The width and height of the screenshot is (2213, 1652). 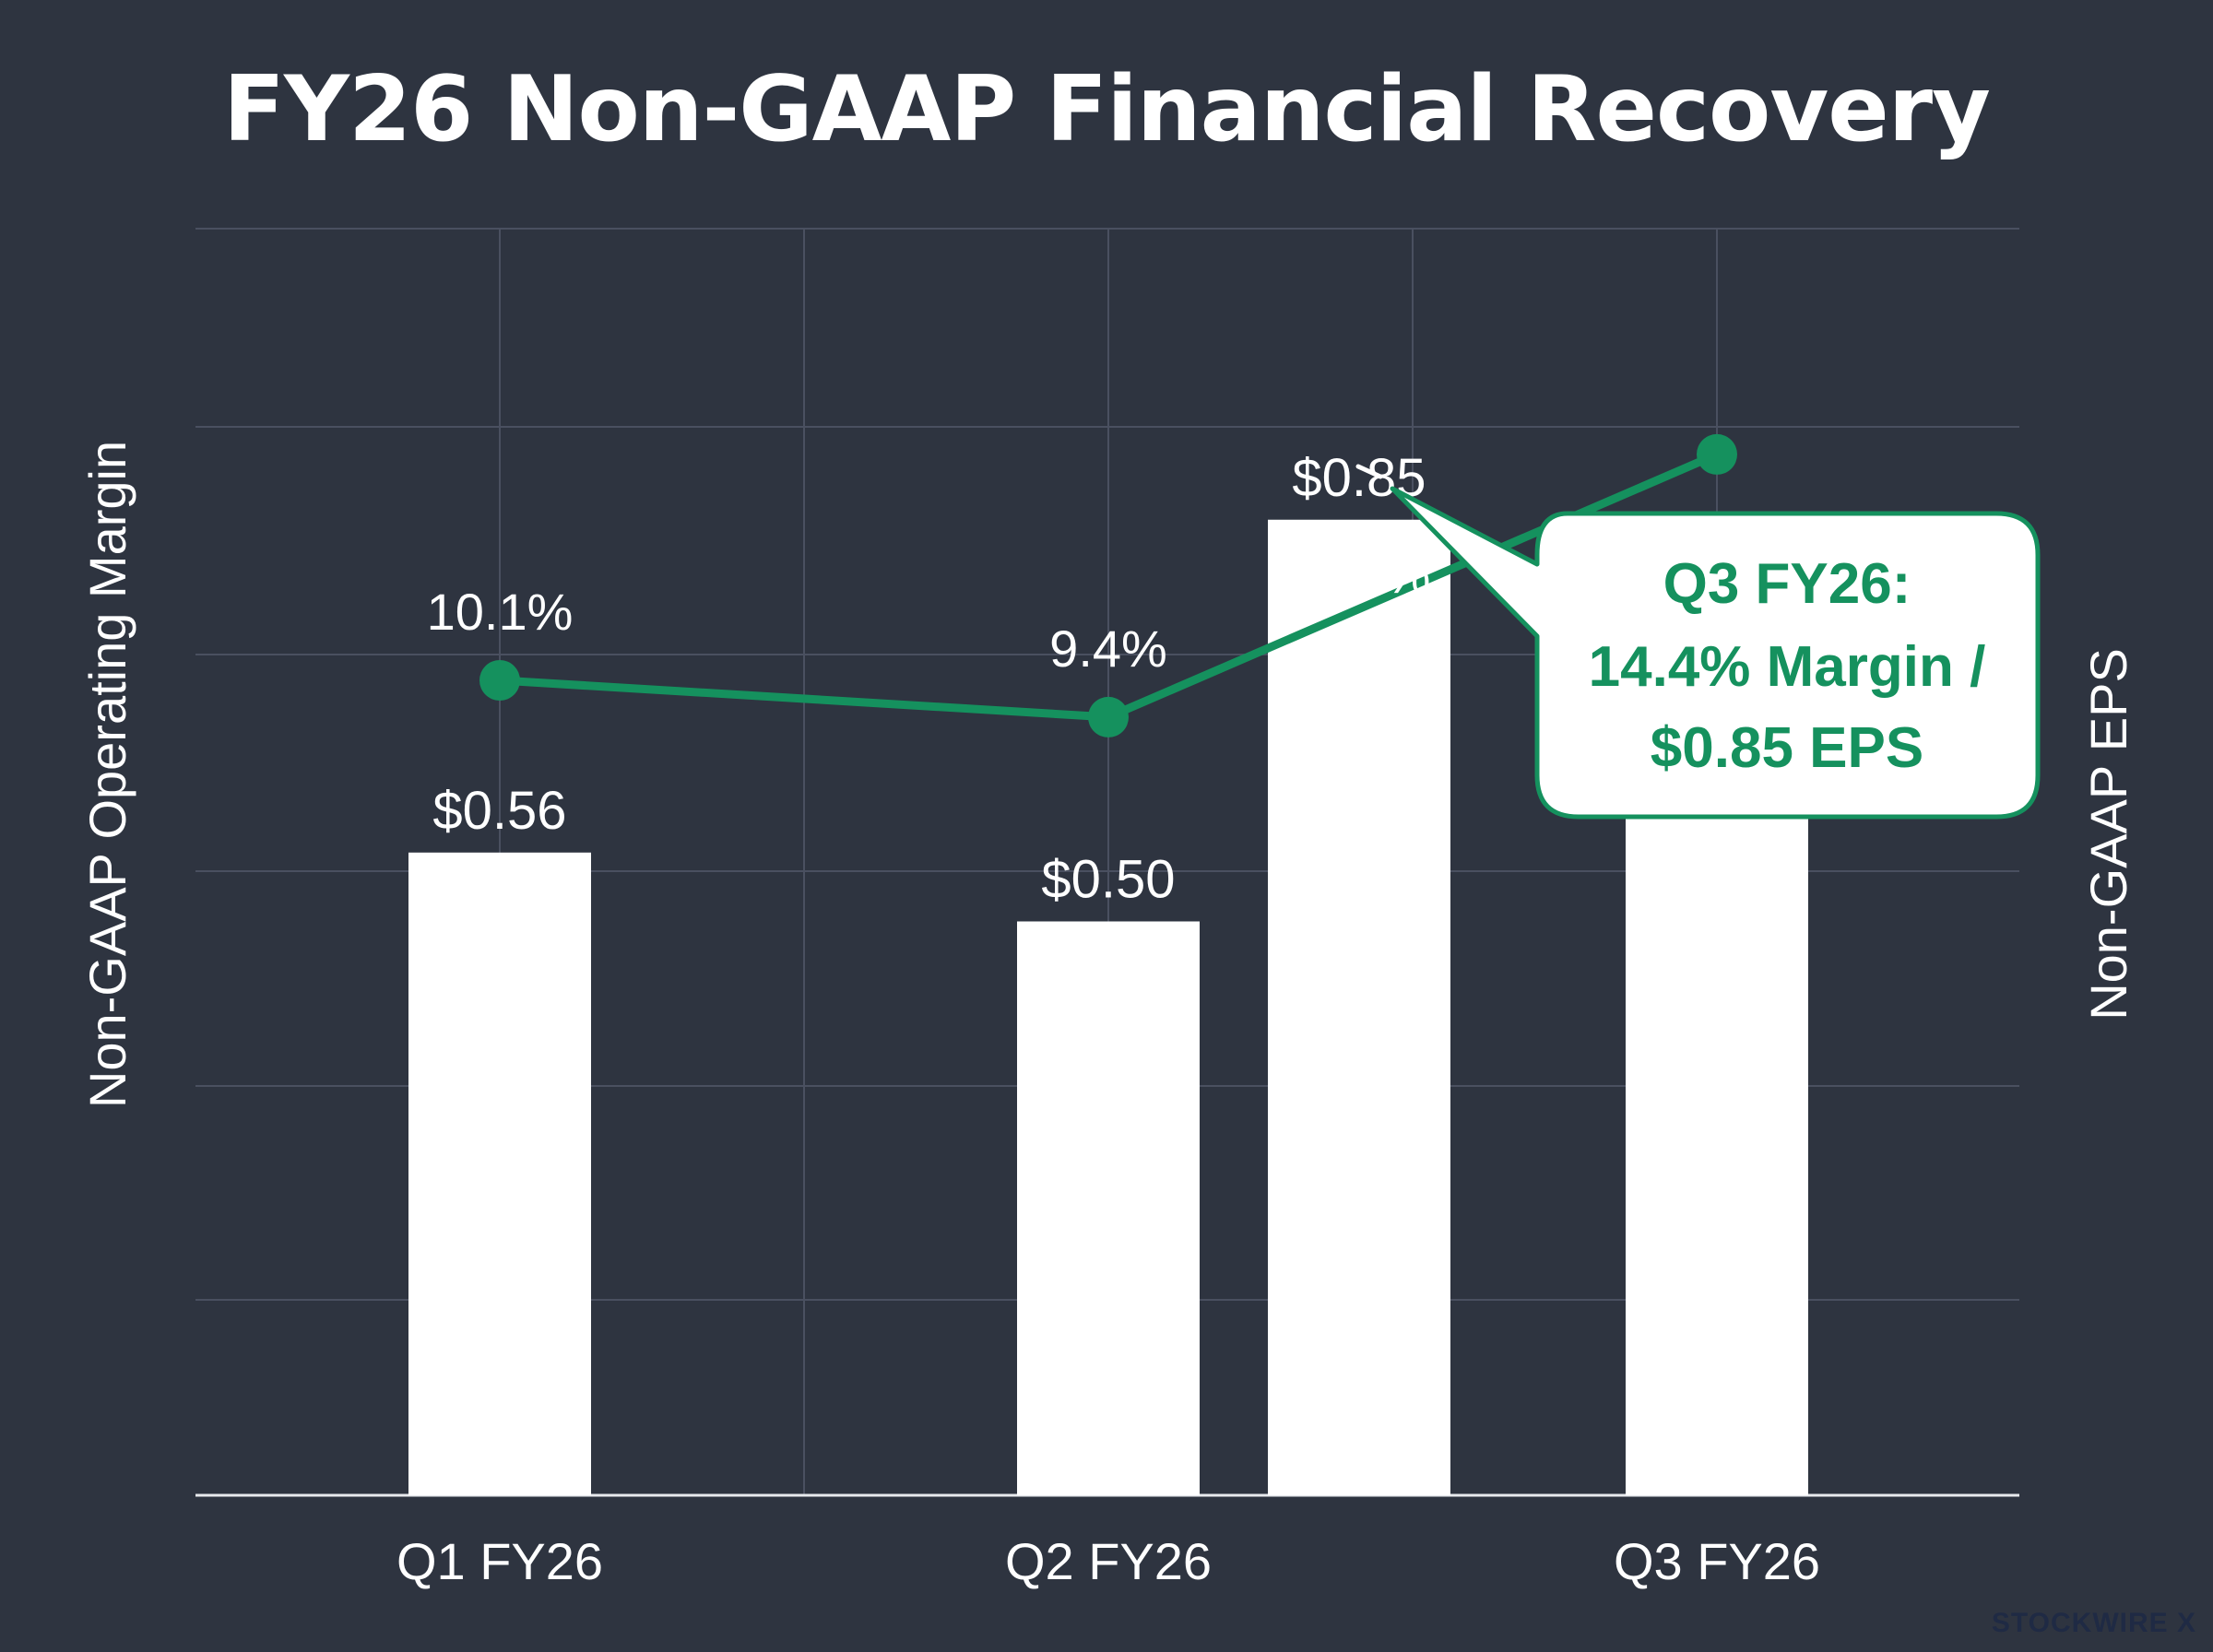 I want to click on watermark-logo: STOCKWIRE X, so click(x=2093, y=1623).